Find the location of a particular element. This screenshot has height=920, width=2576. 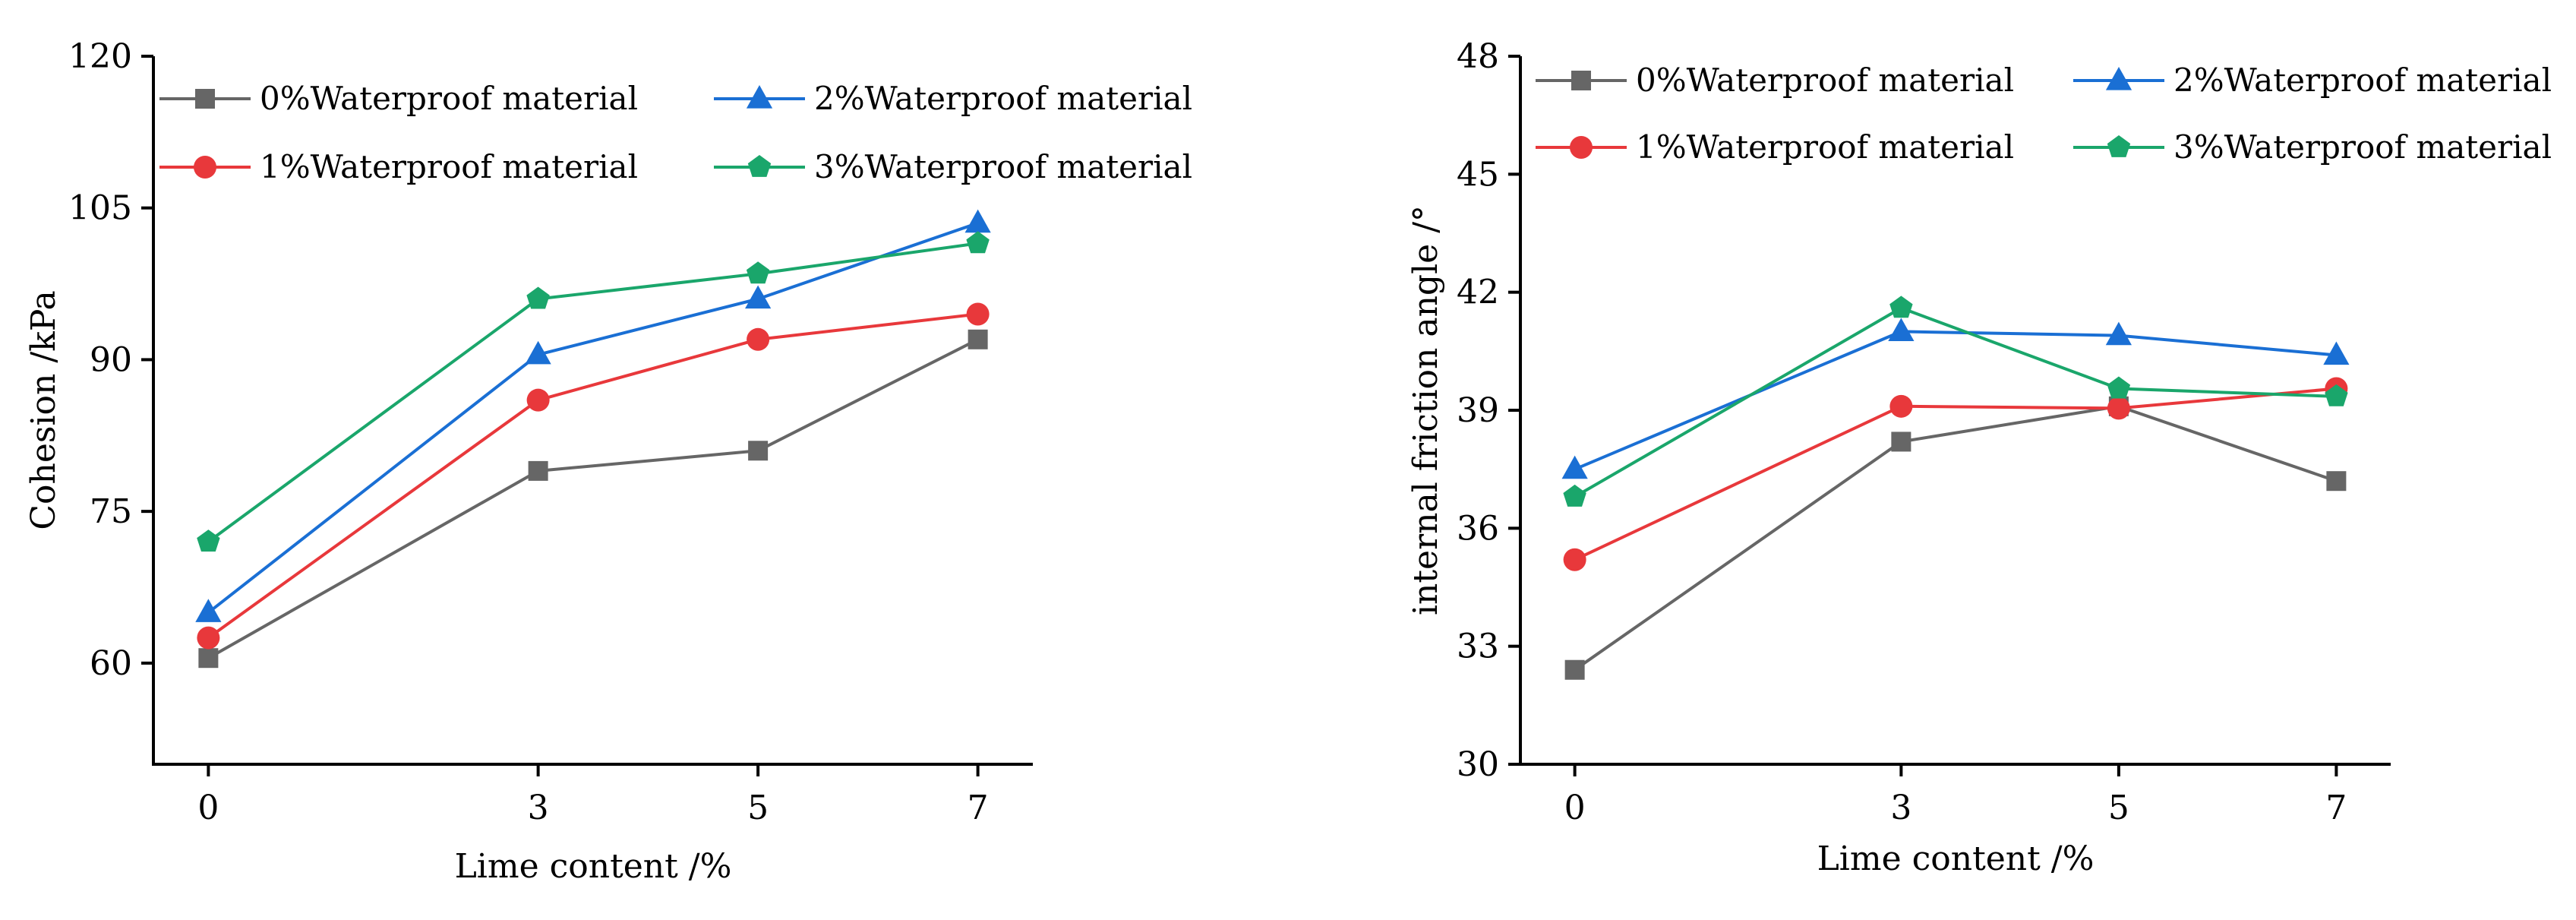

y-tick-label: 36 is located at coordinates (1478, 528).